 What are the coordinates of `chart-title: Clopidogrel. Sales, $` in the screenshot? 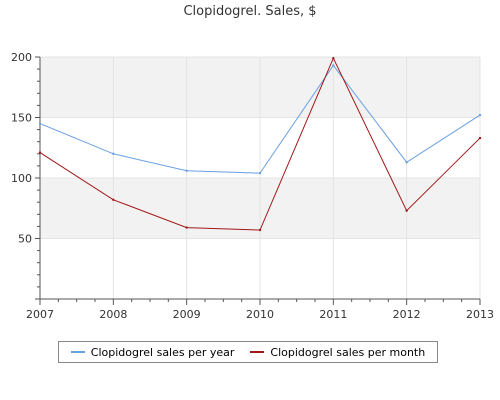 It's located at (250, 11).